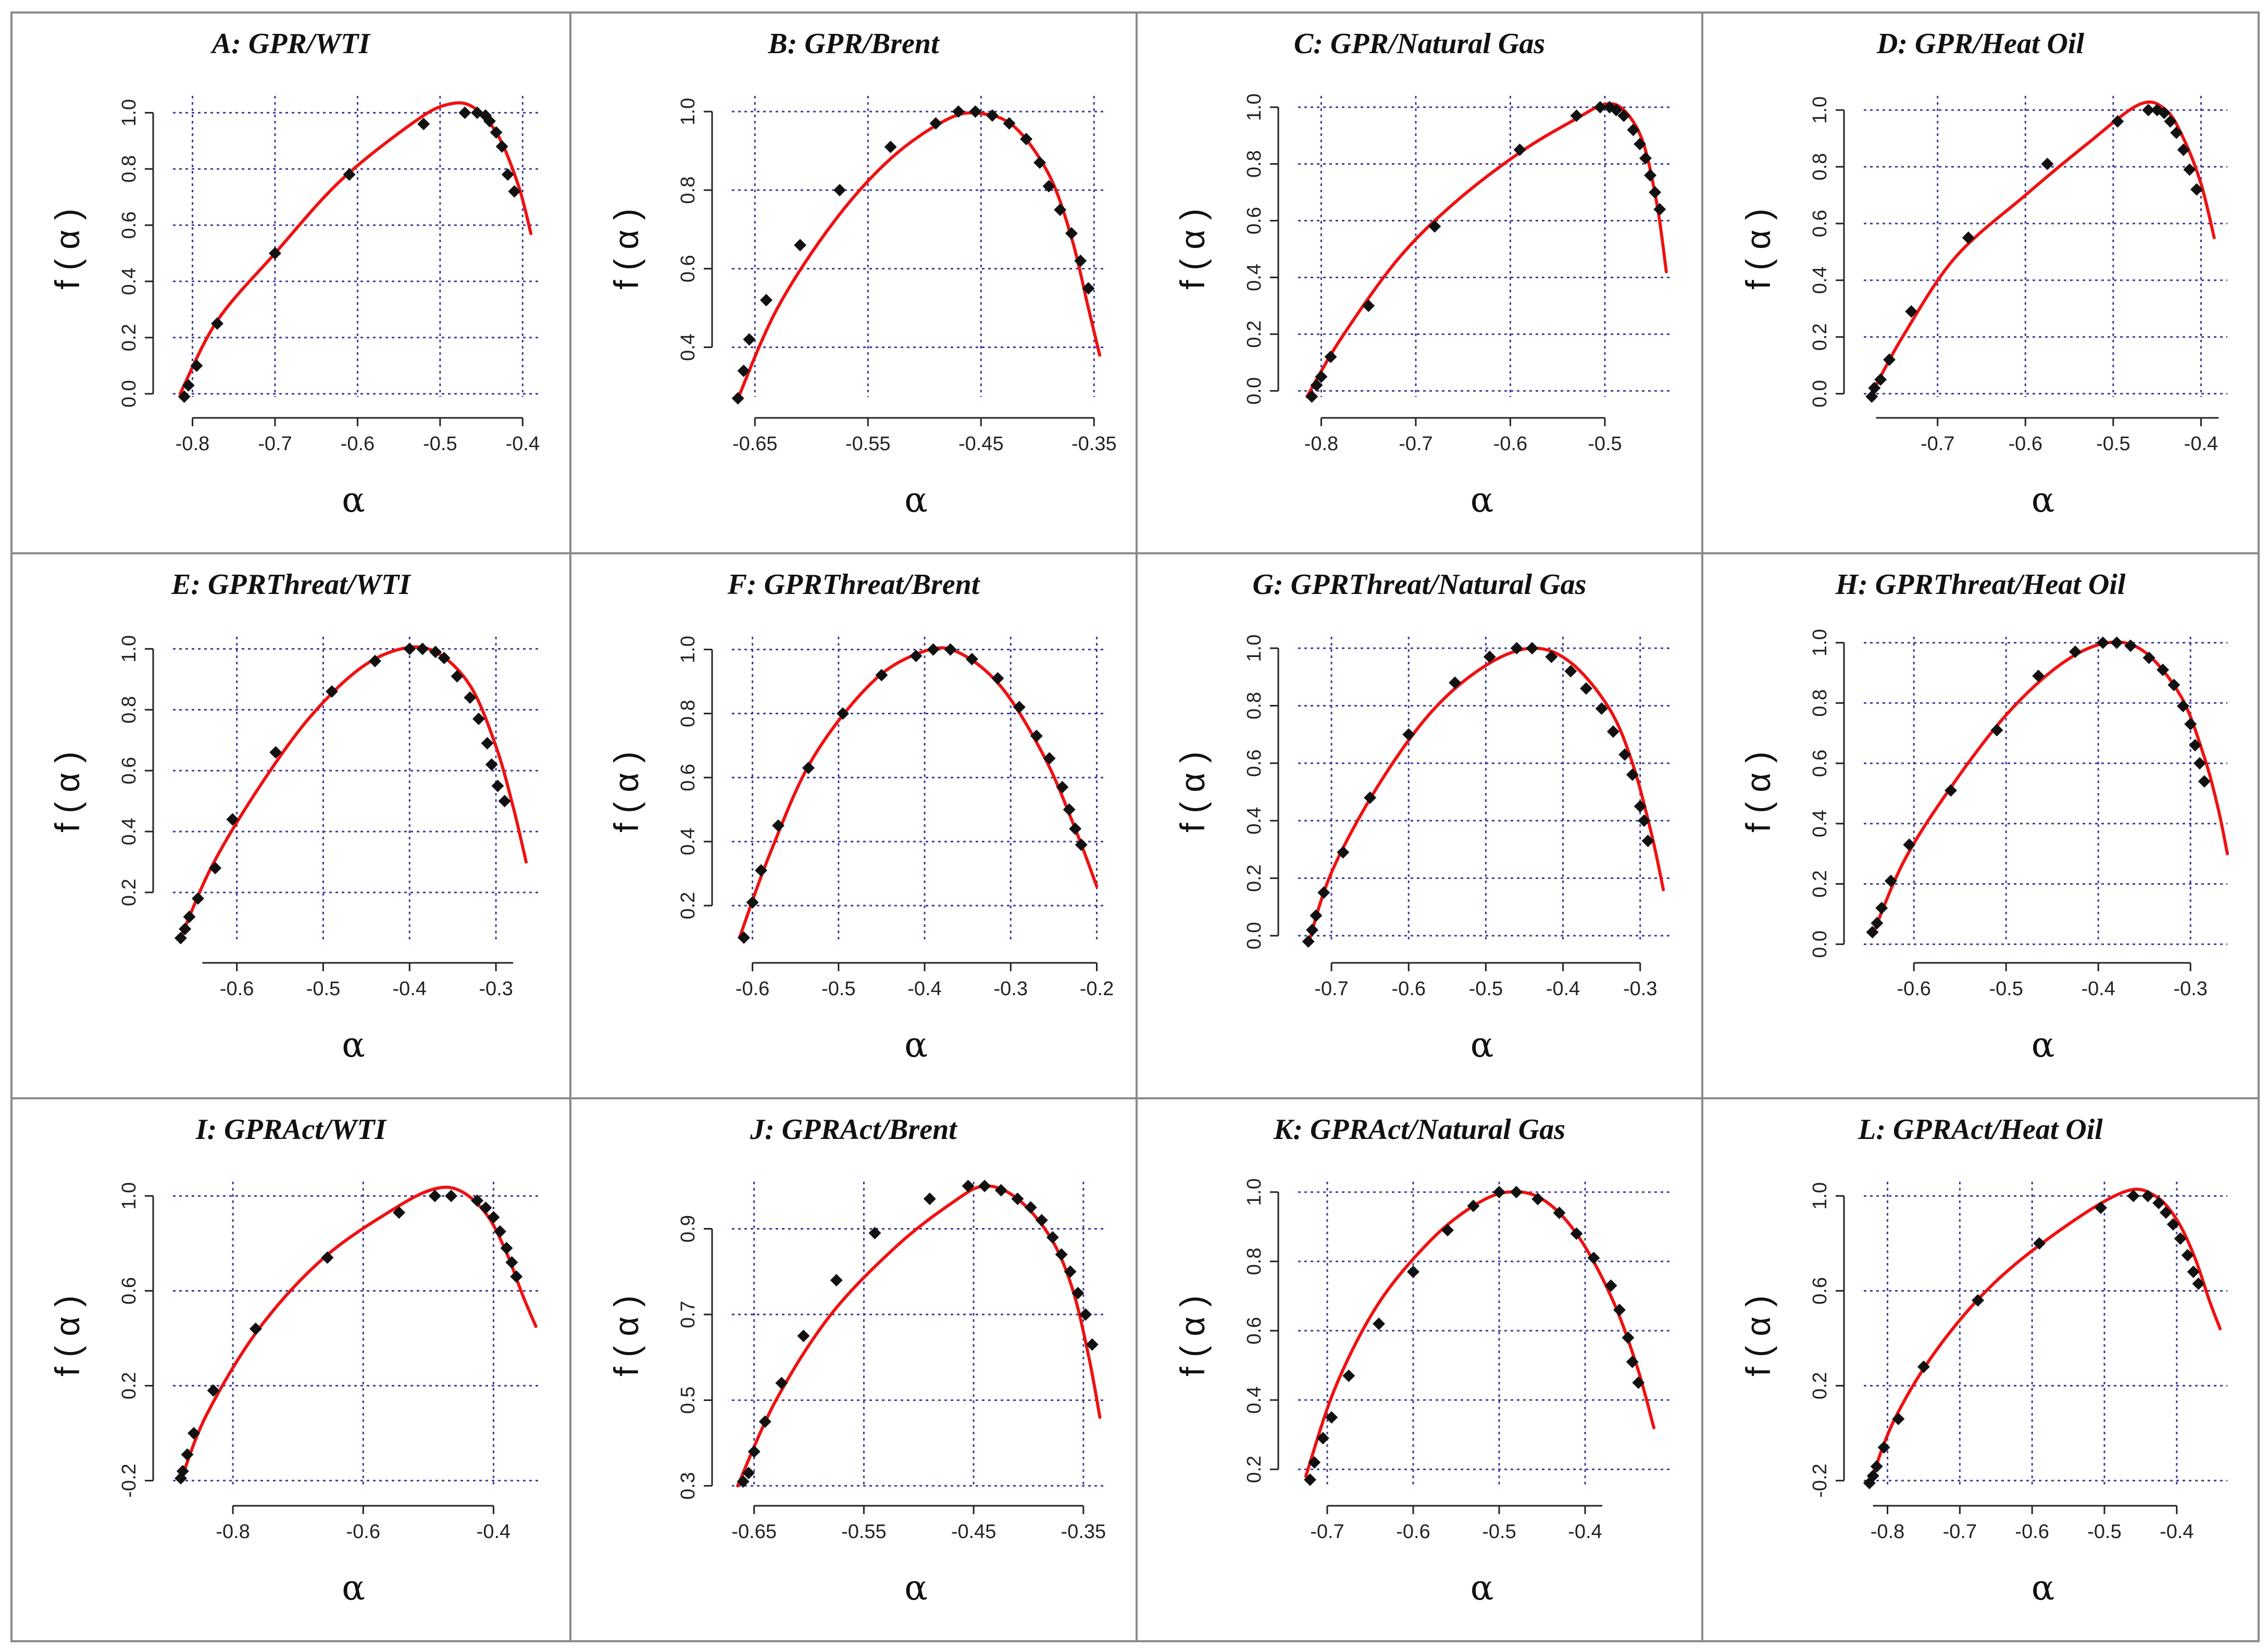  Describe the element at coordinates (2044, 500) in the screenshot. I see `panel-d-x-label: α` at that location.